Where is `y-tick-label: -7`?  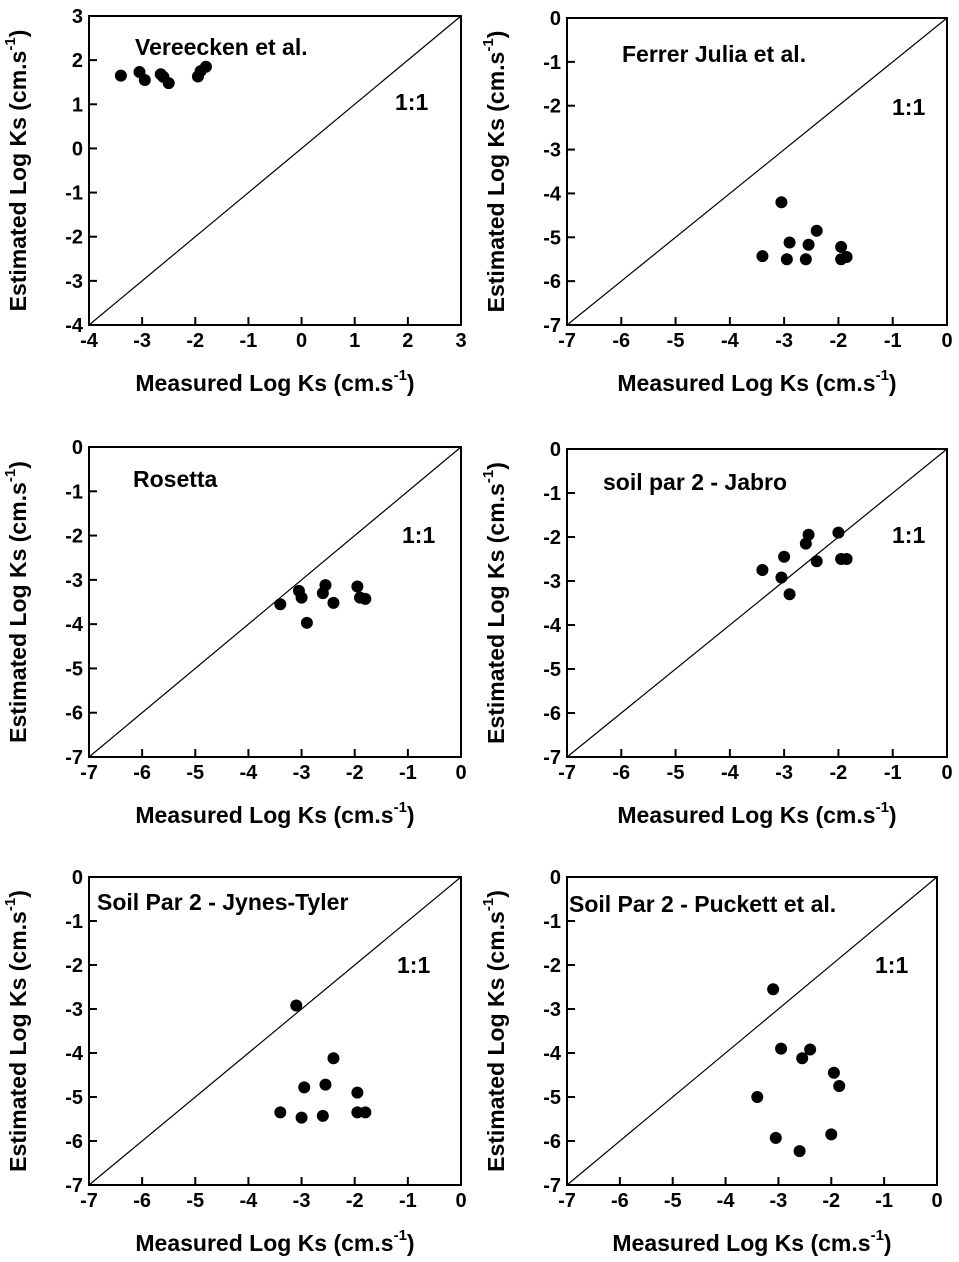 y-tick-label: -7 is located at coordinates (74, 1186).